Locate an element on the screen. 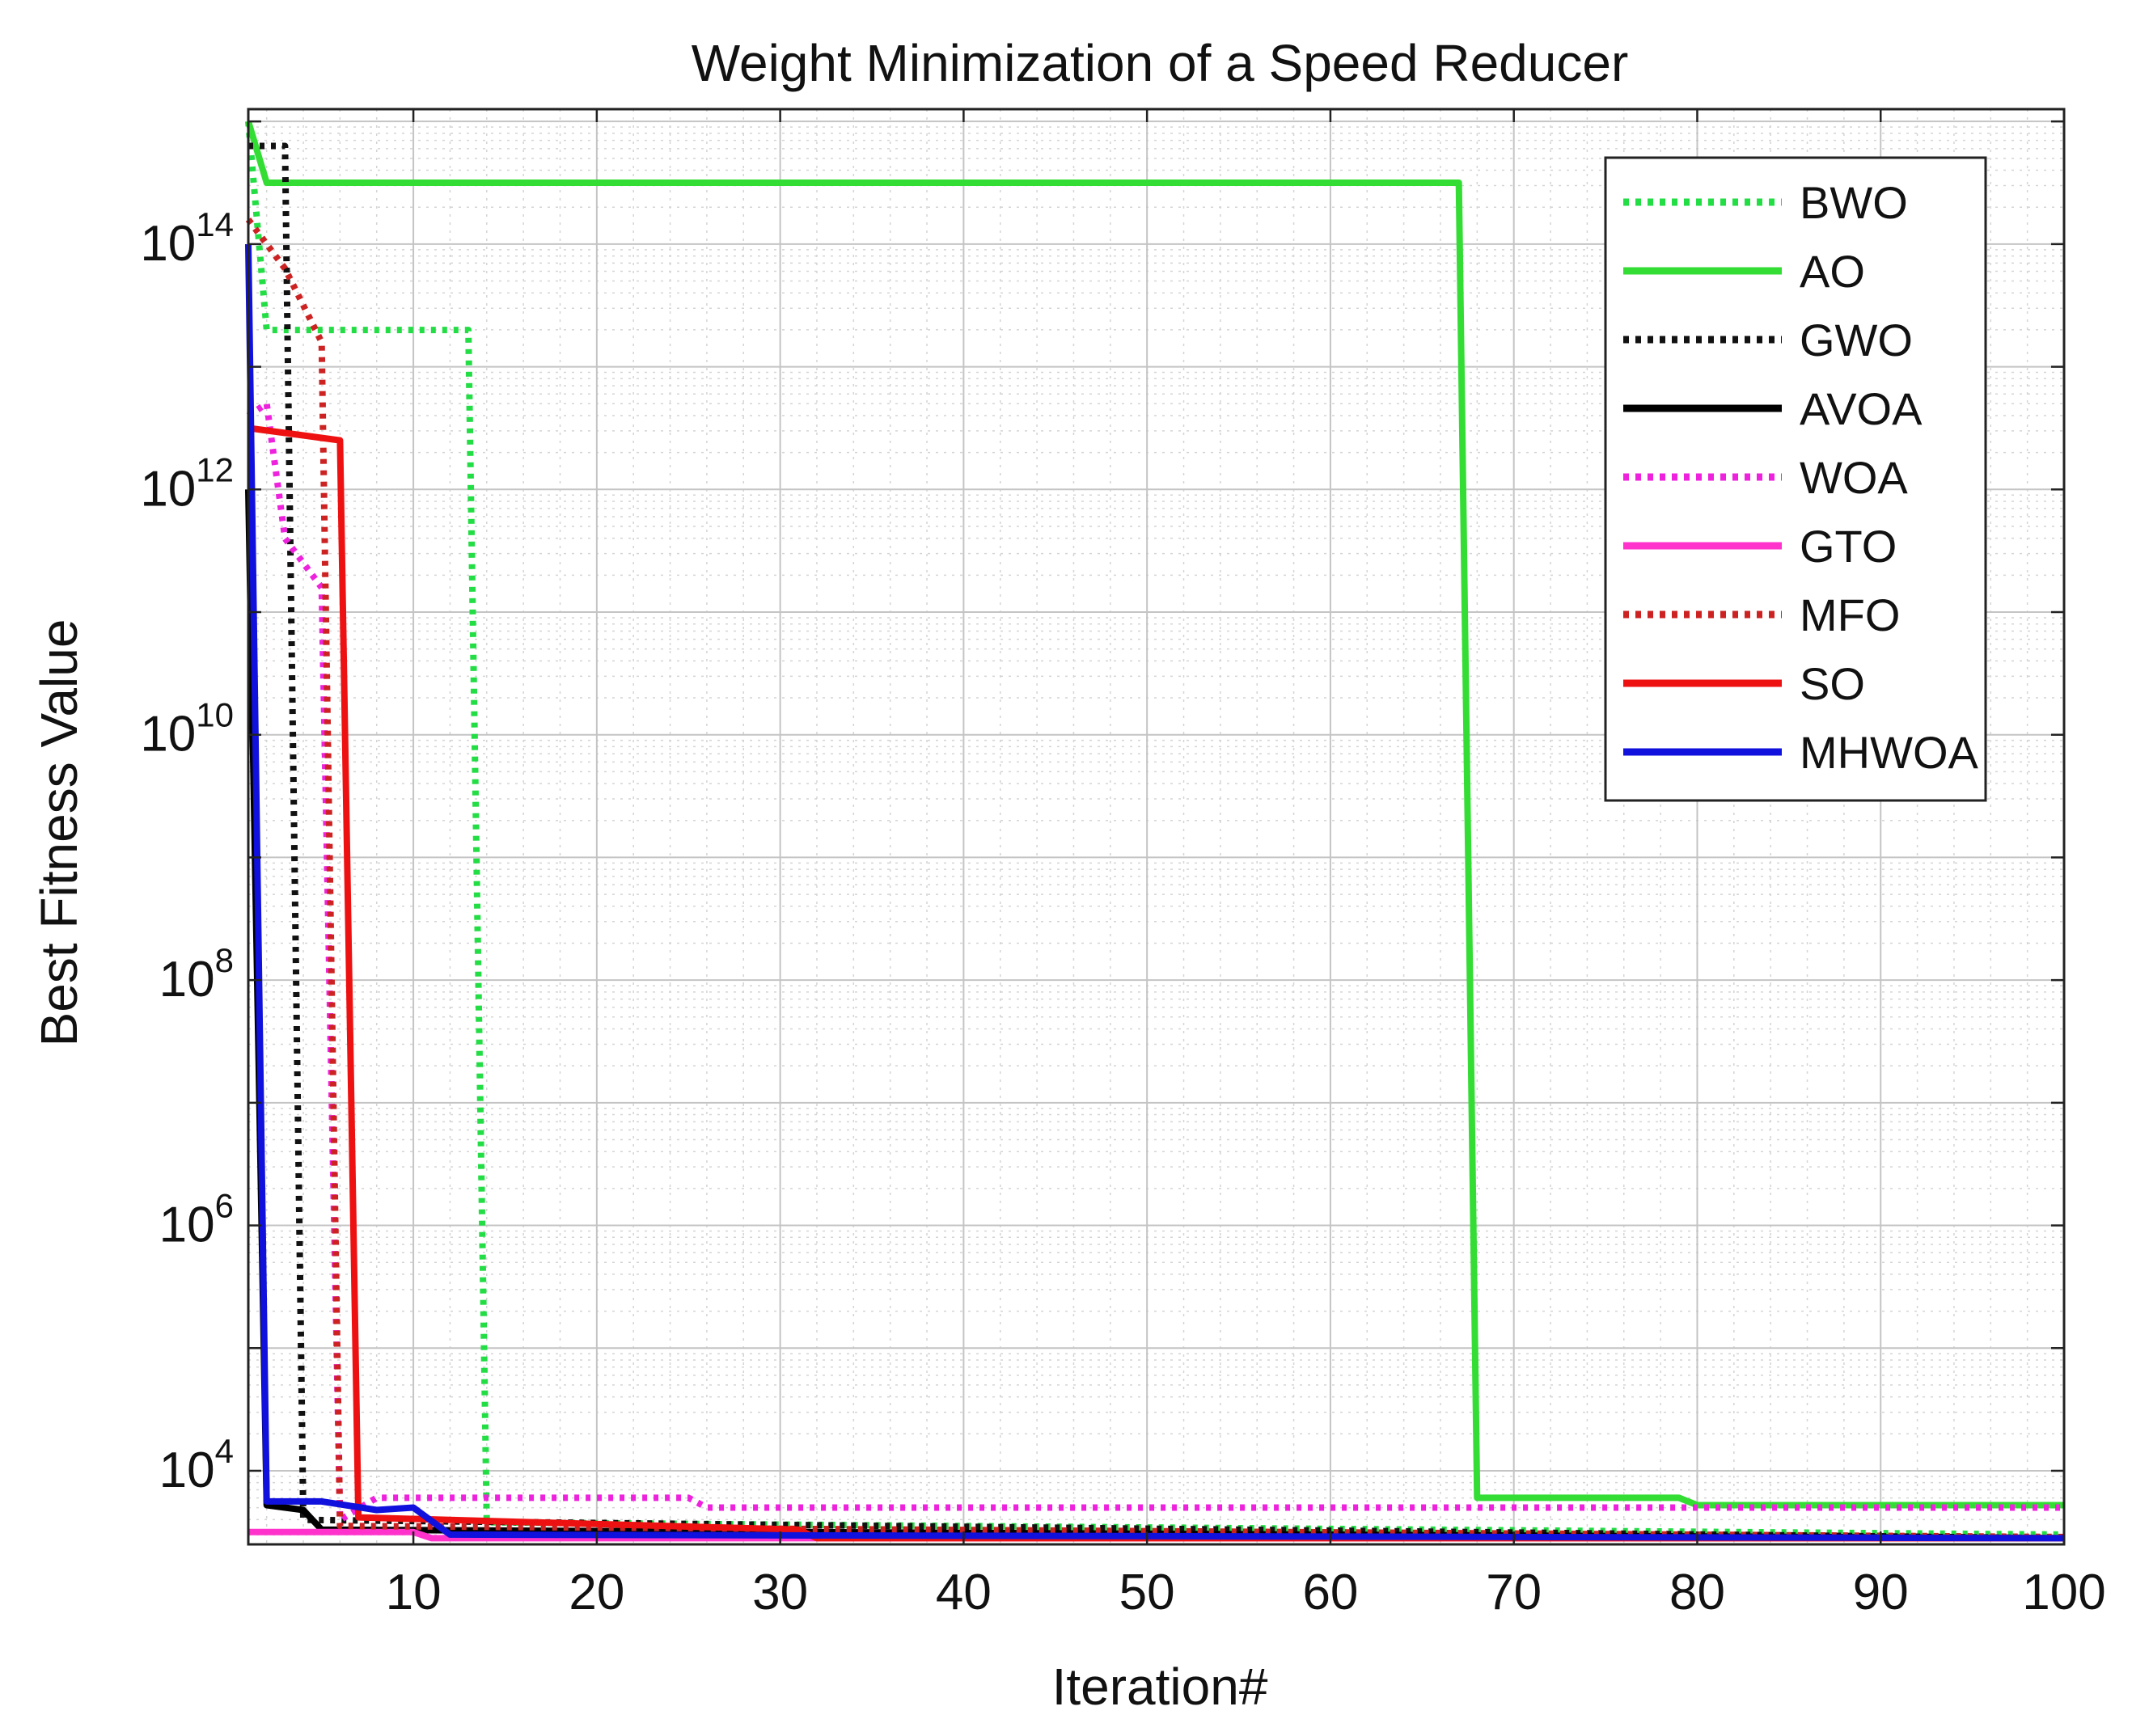 This screenshot has width=2132, height=1736. x-tick-label: 20 is located at coordinates (596, 1592).